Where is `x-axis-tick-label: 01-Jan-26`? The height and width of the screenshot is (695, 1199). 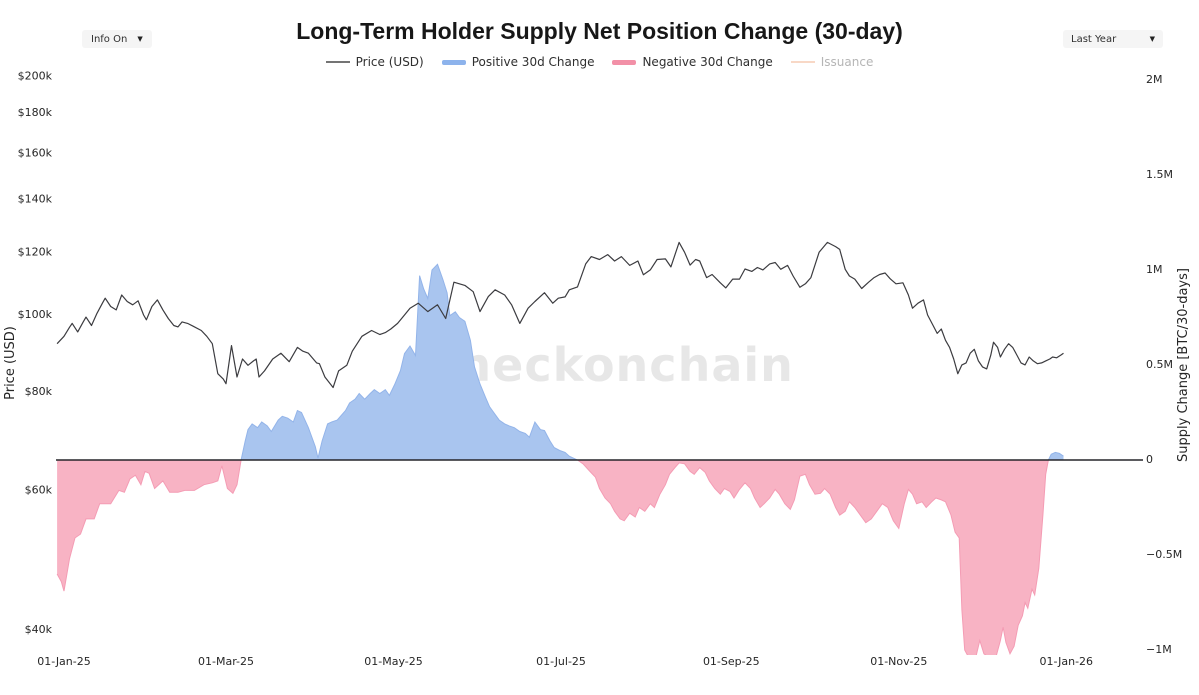
x-axis-tick-label: 01-Jan-26 is located at coordinates (1067, 661).